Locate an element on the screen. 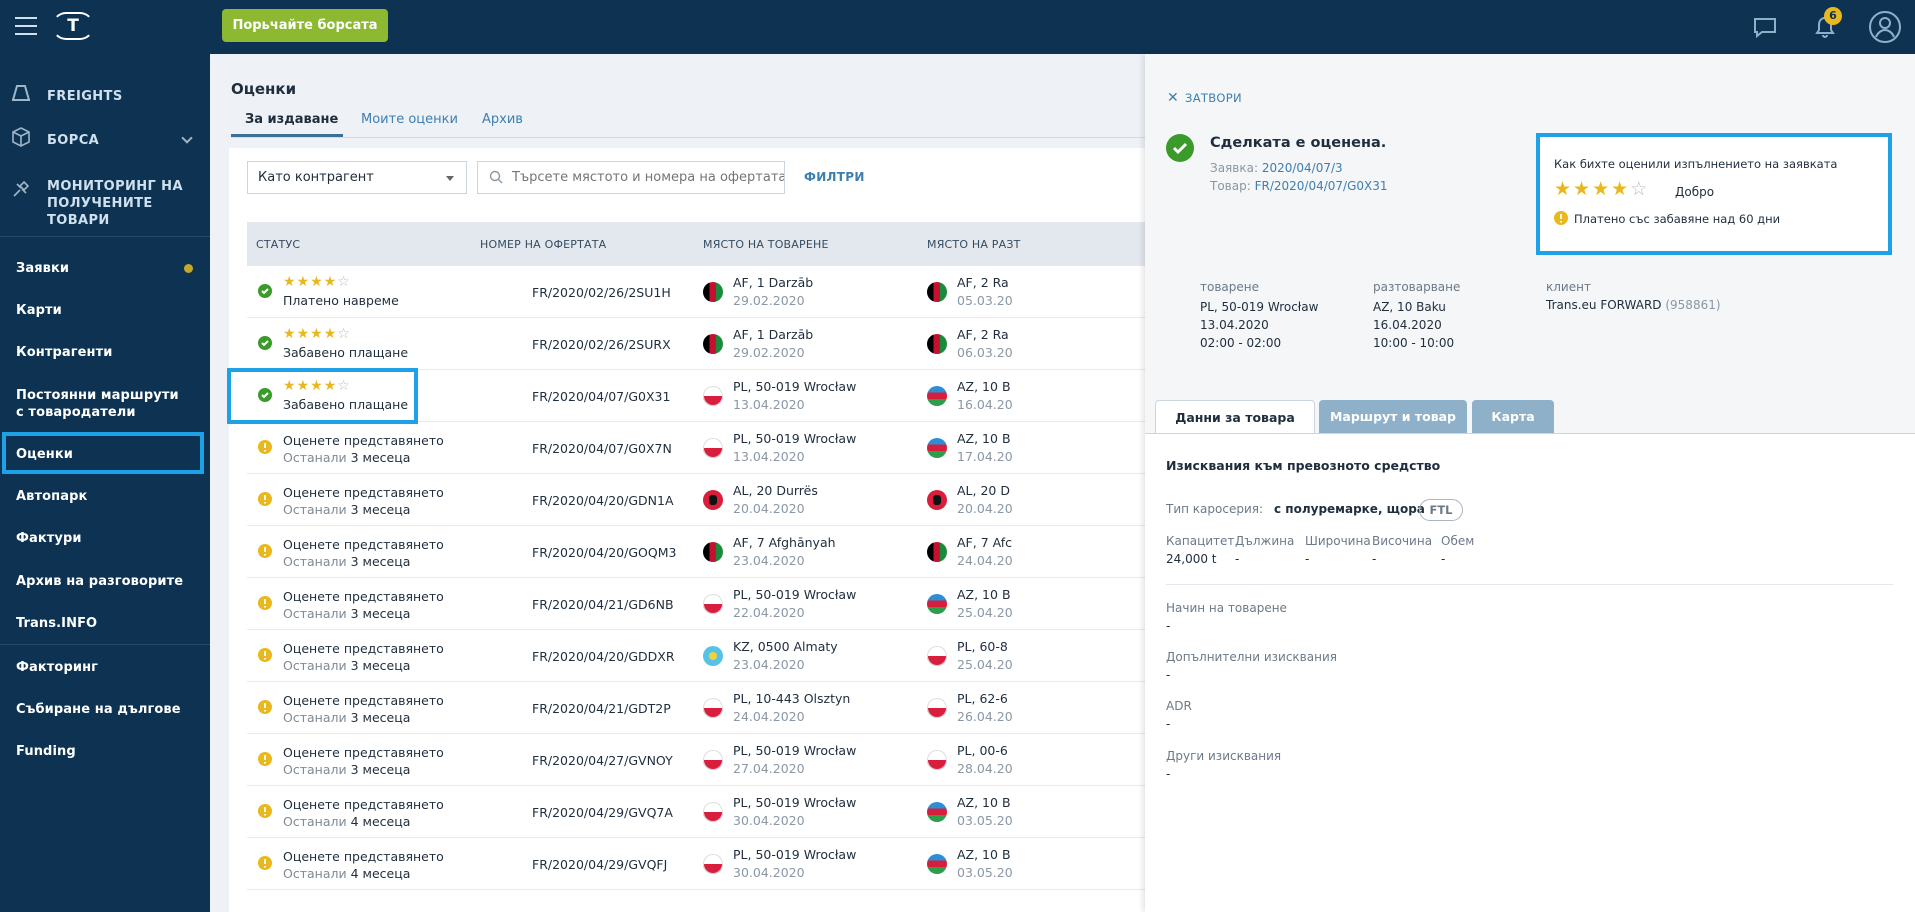 The image size is (1915, 912). order-label: Заявка: is located at coordinates (1234, 168).